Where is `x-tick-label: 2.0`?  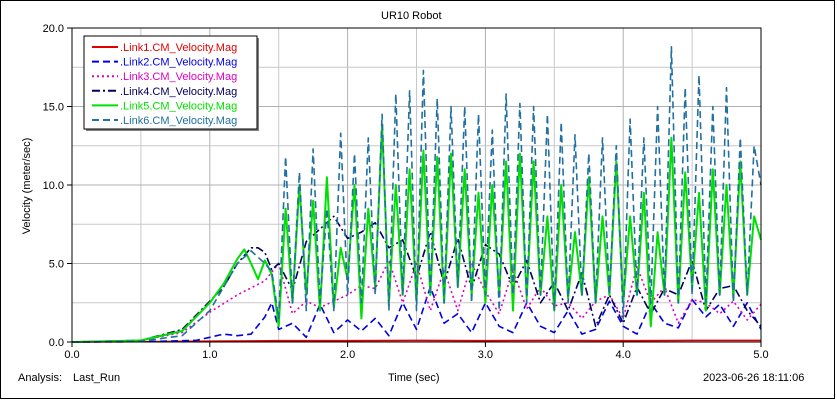 x-tick-label: 2.0 is located at coordinates (347, 355).